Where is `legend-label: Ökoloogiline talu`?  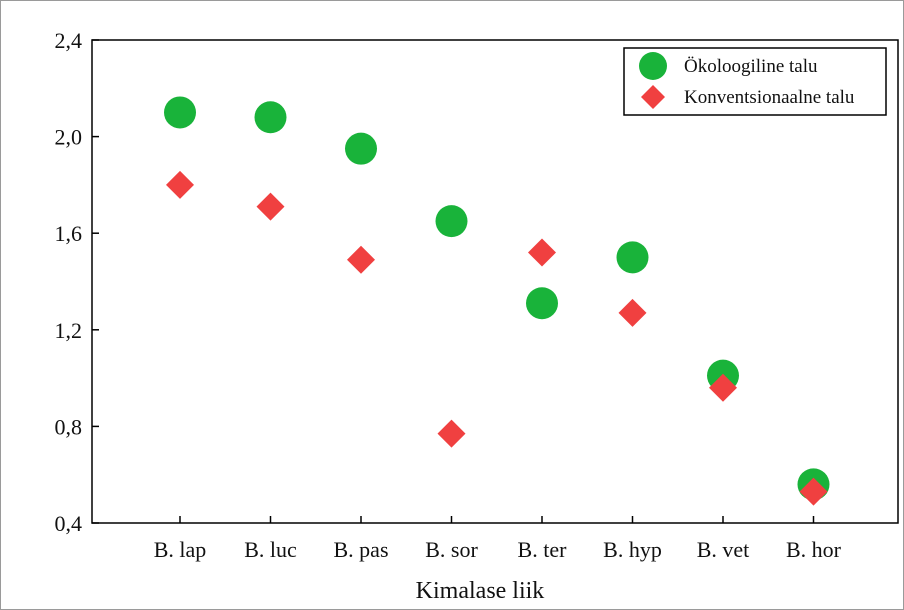
legend-label: Ökoloogiline talu is located at coordinates (751, 66).